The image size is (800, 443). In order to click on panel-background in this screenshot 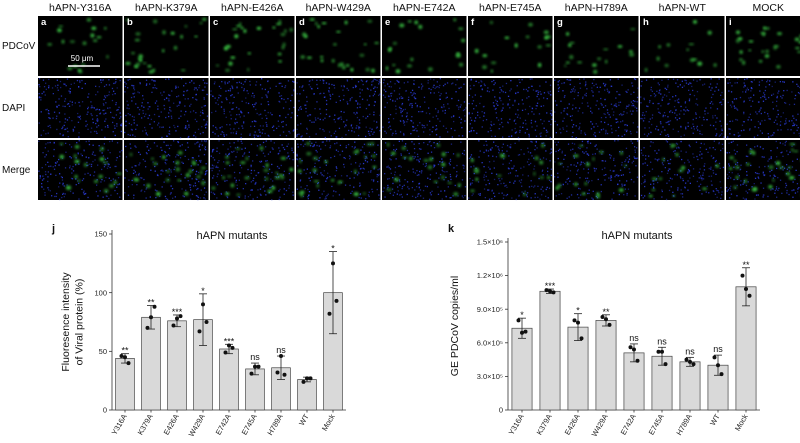, I will do `click(166, 46)`.